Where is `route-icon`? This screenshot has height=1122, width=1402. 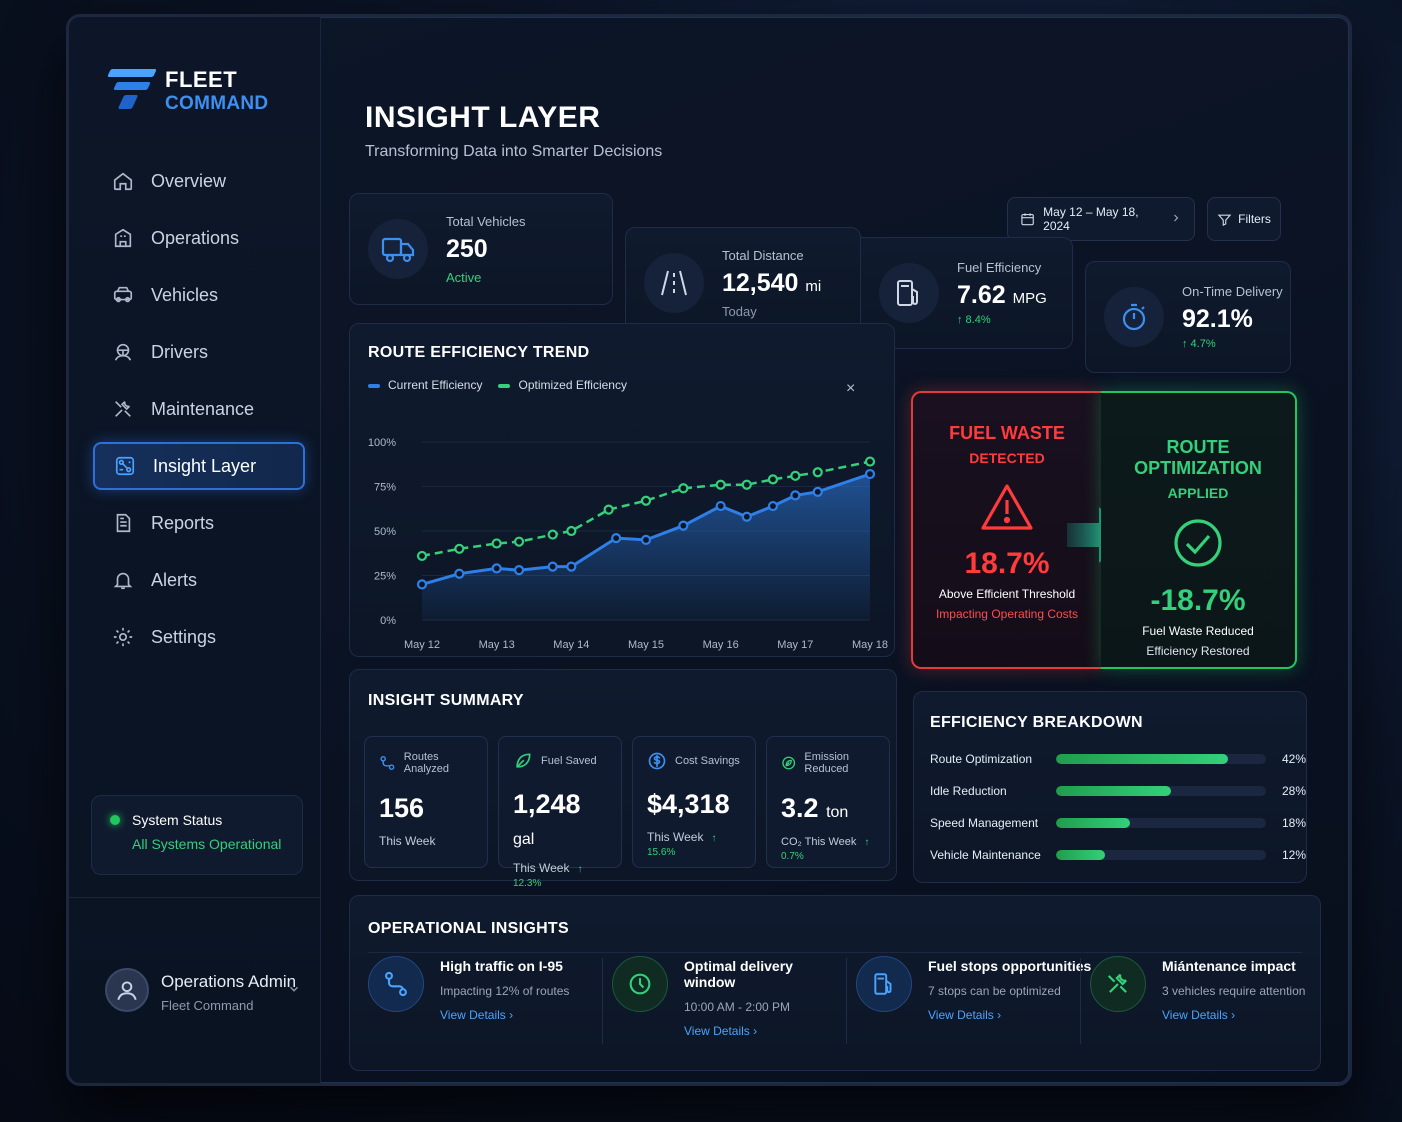
route-icon is located at coordinates (387, 763).